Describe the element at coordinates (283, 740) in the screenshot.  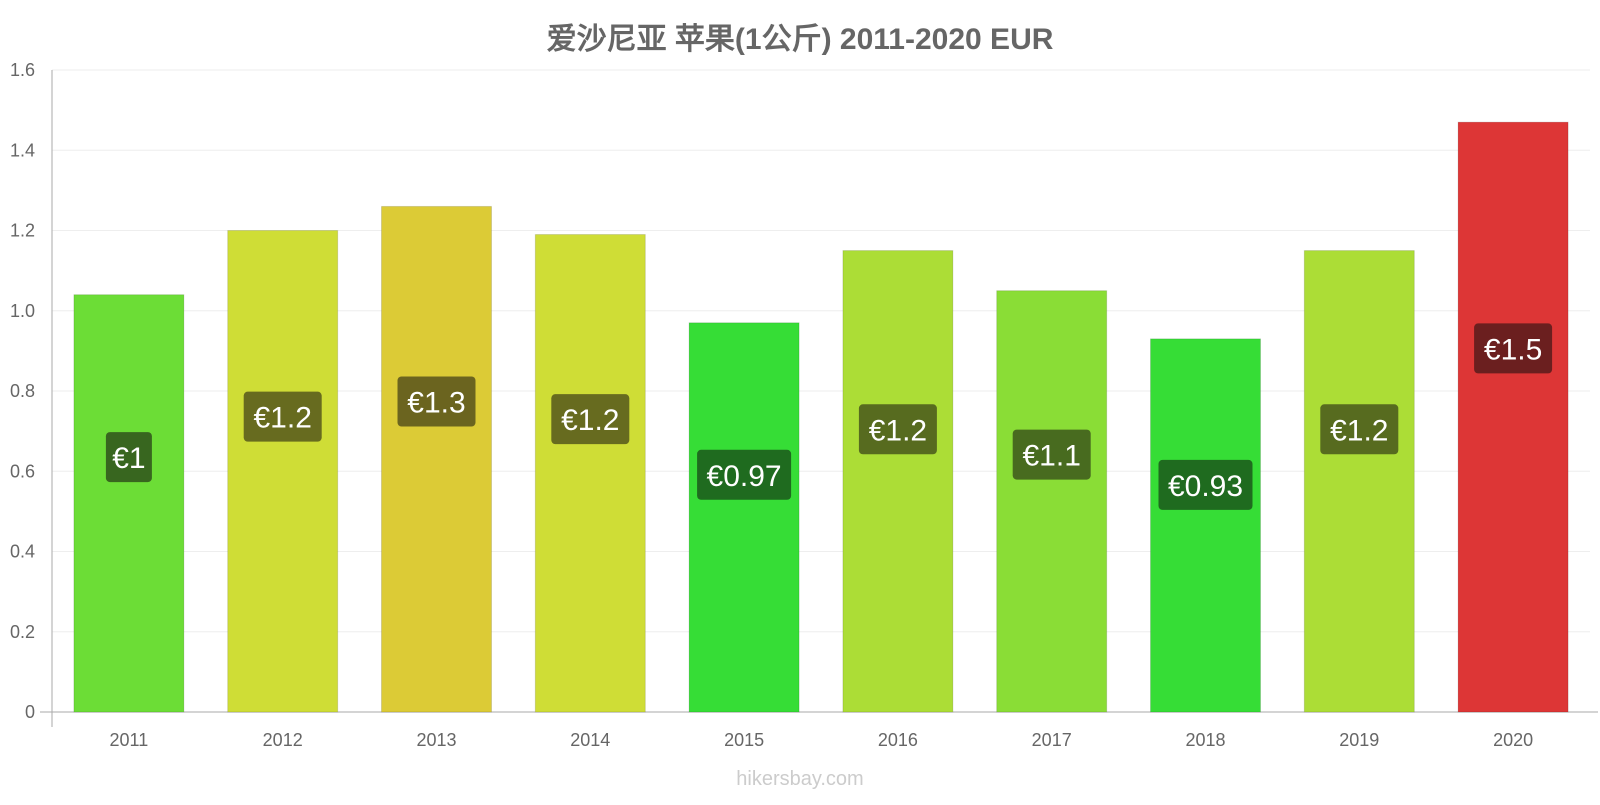
I see `x-tick-label: 2012` at that location.